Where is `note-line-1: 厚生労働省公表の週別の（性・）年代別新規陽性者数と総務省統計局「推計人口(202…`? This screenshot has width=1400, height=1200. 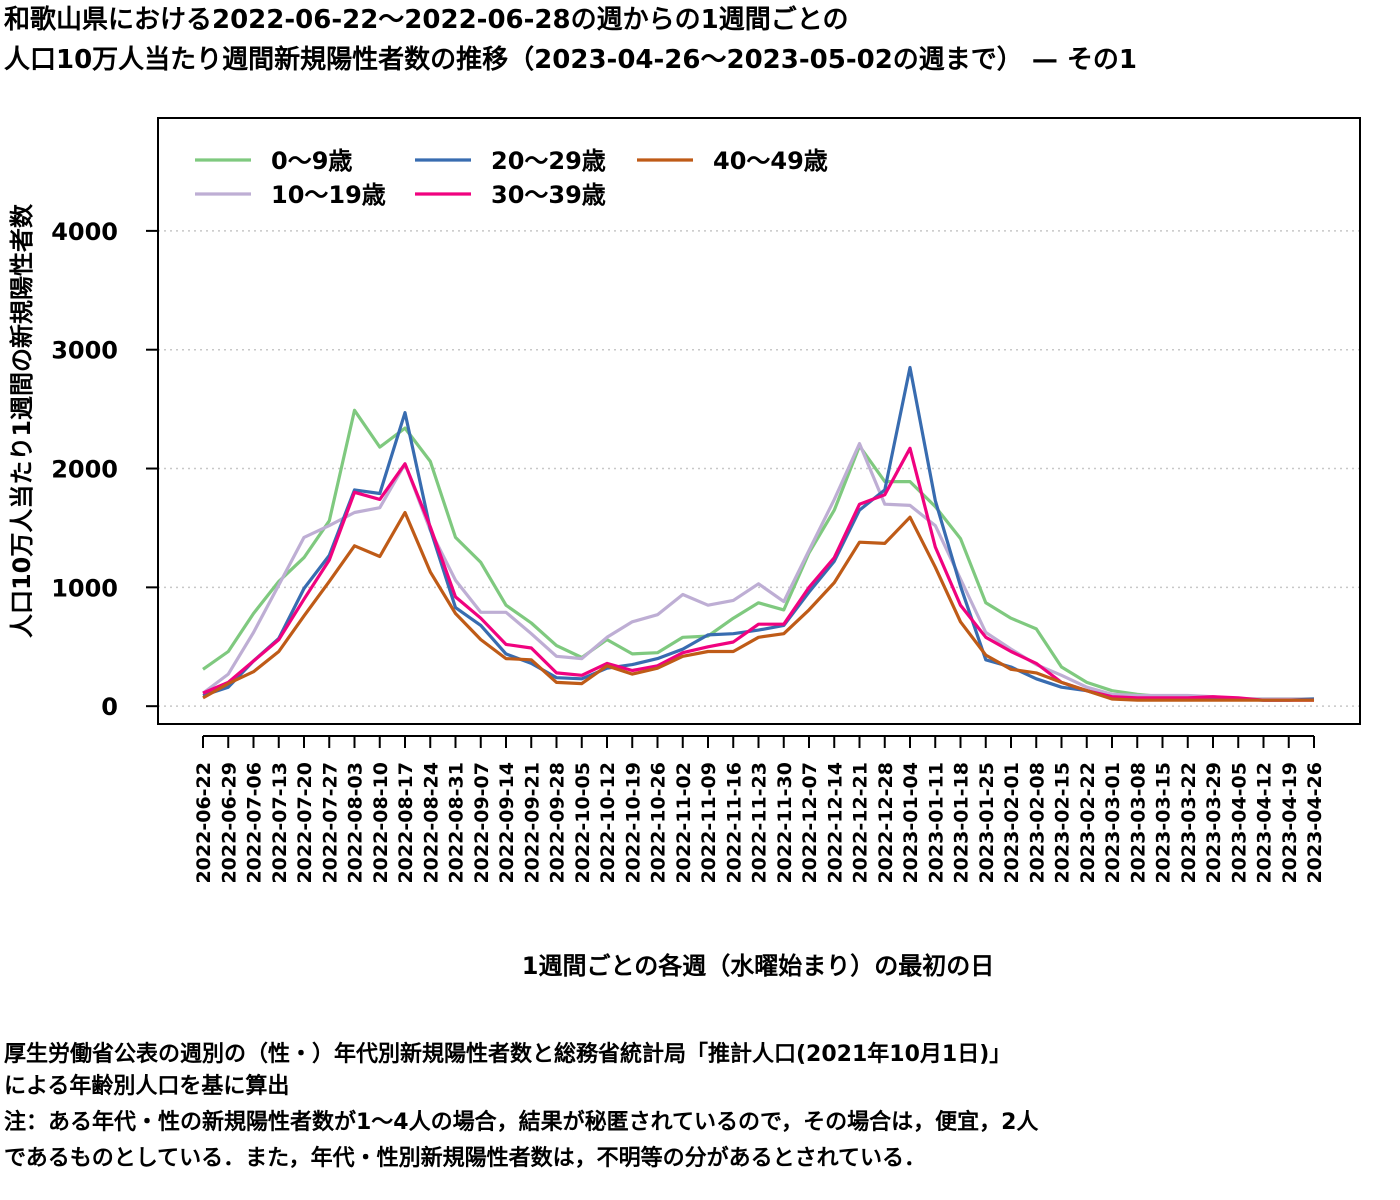 note-line-1: 厚生労働省公表の週別の（性・）年代別新規陽性者数と総務省統計局「推計人口(202… is located at coordinates (508, 1054).